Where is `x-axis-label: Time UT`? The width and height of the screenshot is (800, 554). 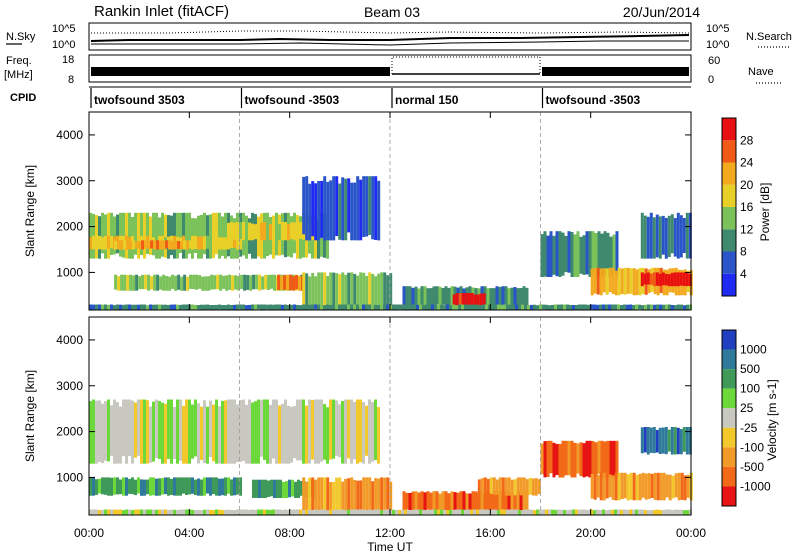 x-axis-label: Time UT is located at coordinates (390, 547).